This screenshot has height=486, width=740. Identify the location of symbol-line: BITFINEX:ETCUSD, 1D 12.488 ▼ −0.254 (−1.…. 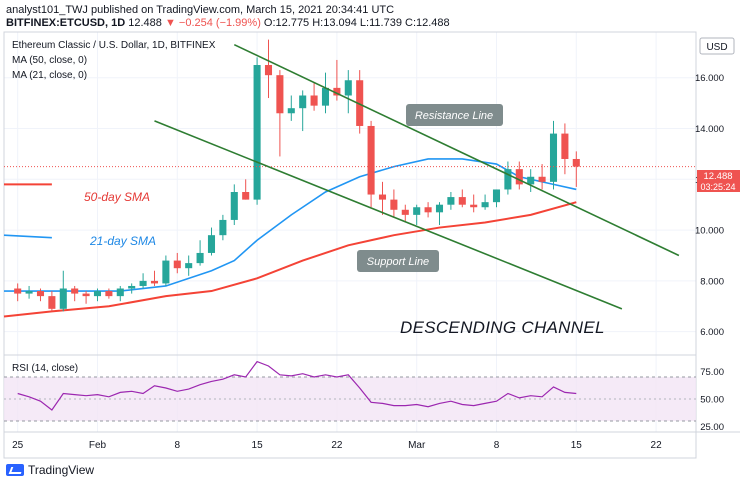
(228, 23).